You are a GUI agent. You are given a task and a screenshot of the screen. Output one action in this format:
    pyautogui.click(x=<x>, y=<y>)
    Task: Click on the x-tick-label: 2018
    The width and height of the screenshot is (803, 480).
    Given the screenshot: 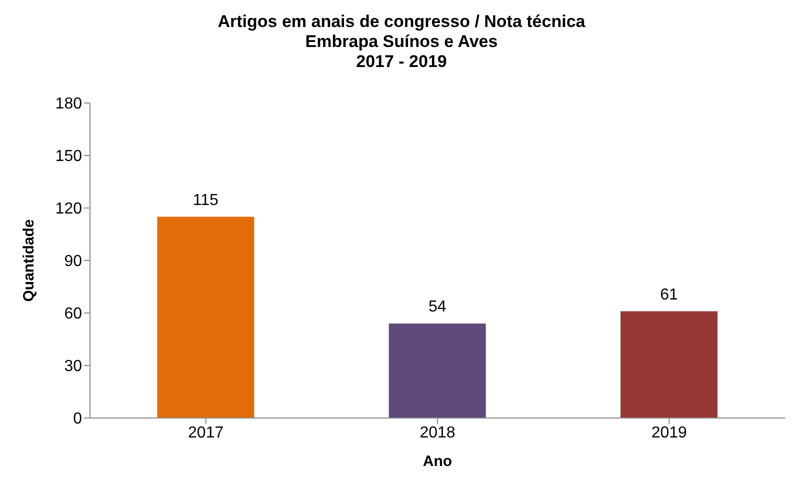 What is the action you would take?
    pyautogui.click(x=438, y=433)
    